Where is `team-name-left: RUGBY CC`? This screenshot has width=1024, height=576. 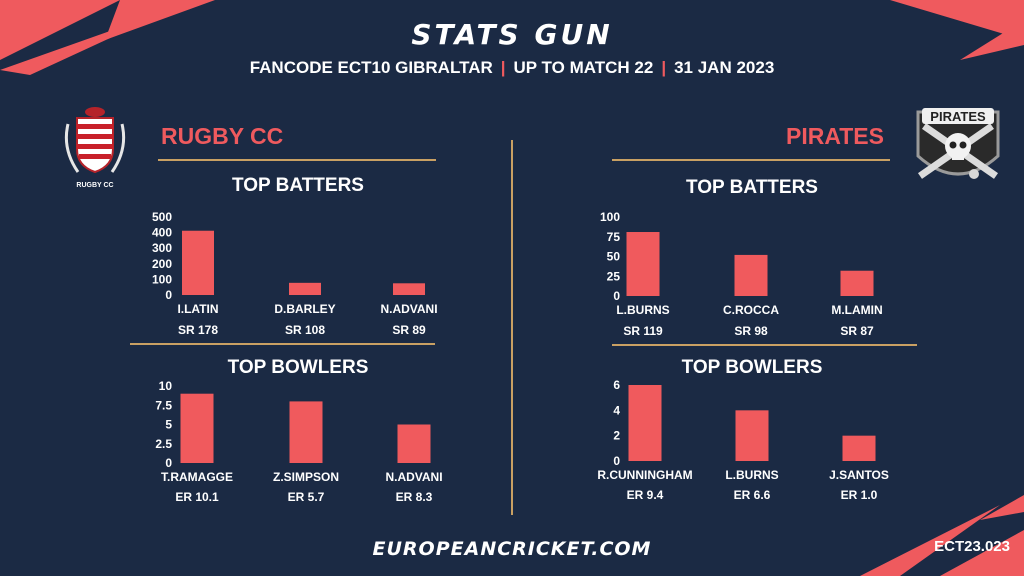
team-name-left: RUGBY CC is located at coordinates (222, 136).